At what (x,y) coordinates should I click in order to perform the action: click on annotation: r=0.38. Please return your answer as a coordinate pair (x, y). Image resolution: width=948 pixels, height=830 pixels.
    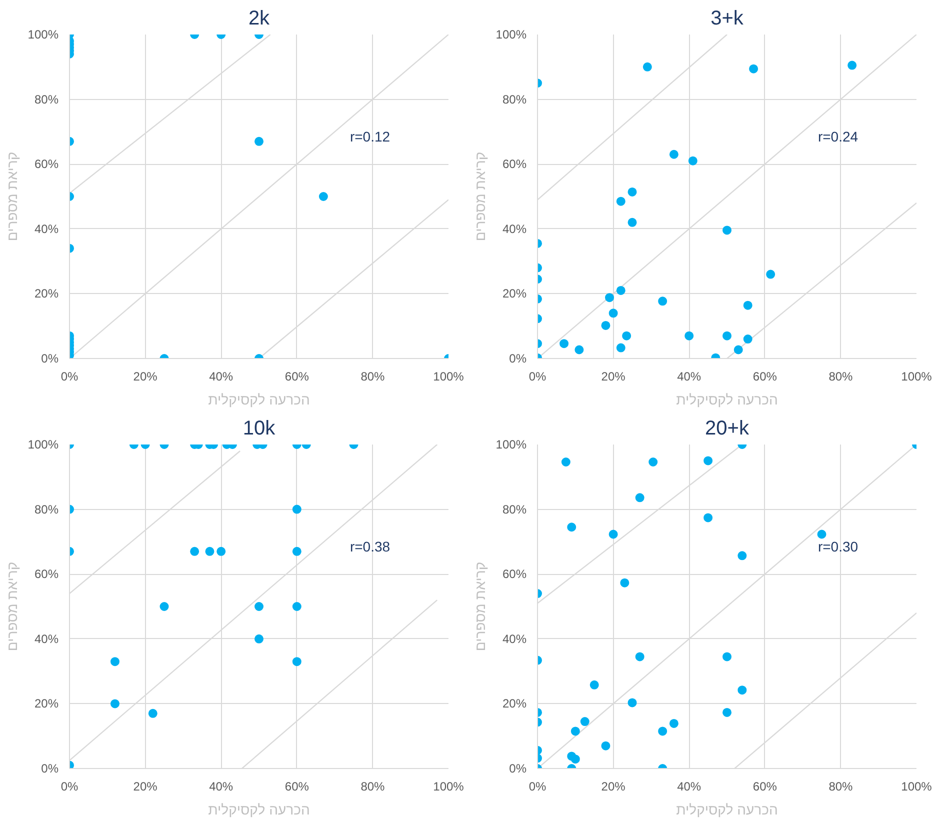
    Looking at the image, I should click on (370, 546).